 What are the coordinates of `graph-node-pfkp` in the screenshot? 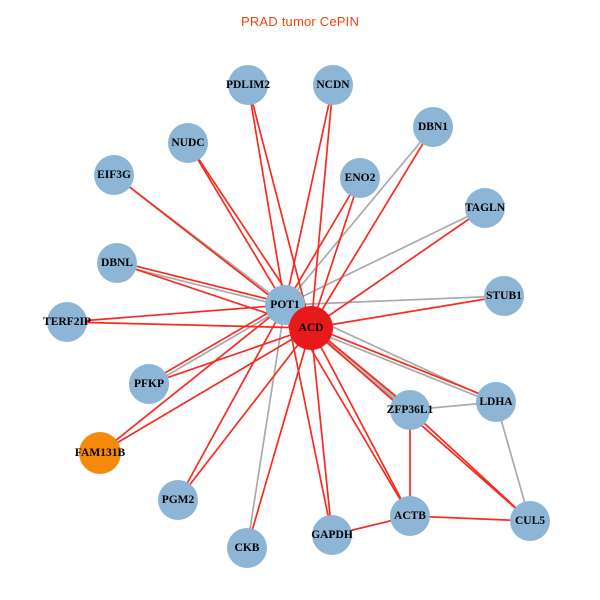 It's located at (149, 384).